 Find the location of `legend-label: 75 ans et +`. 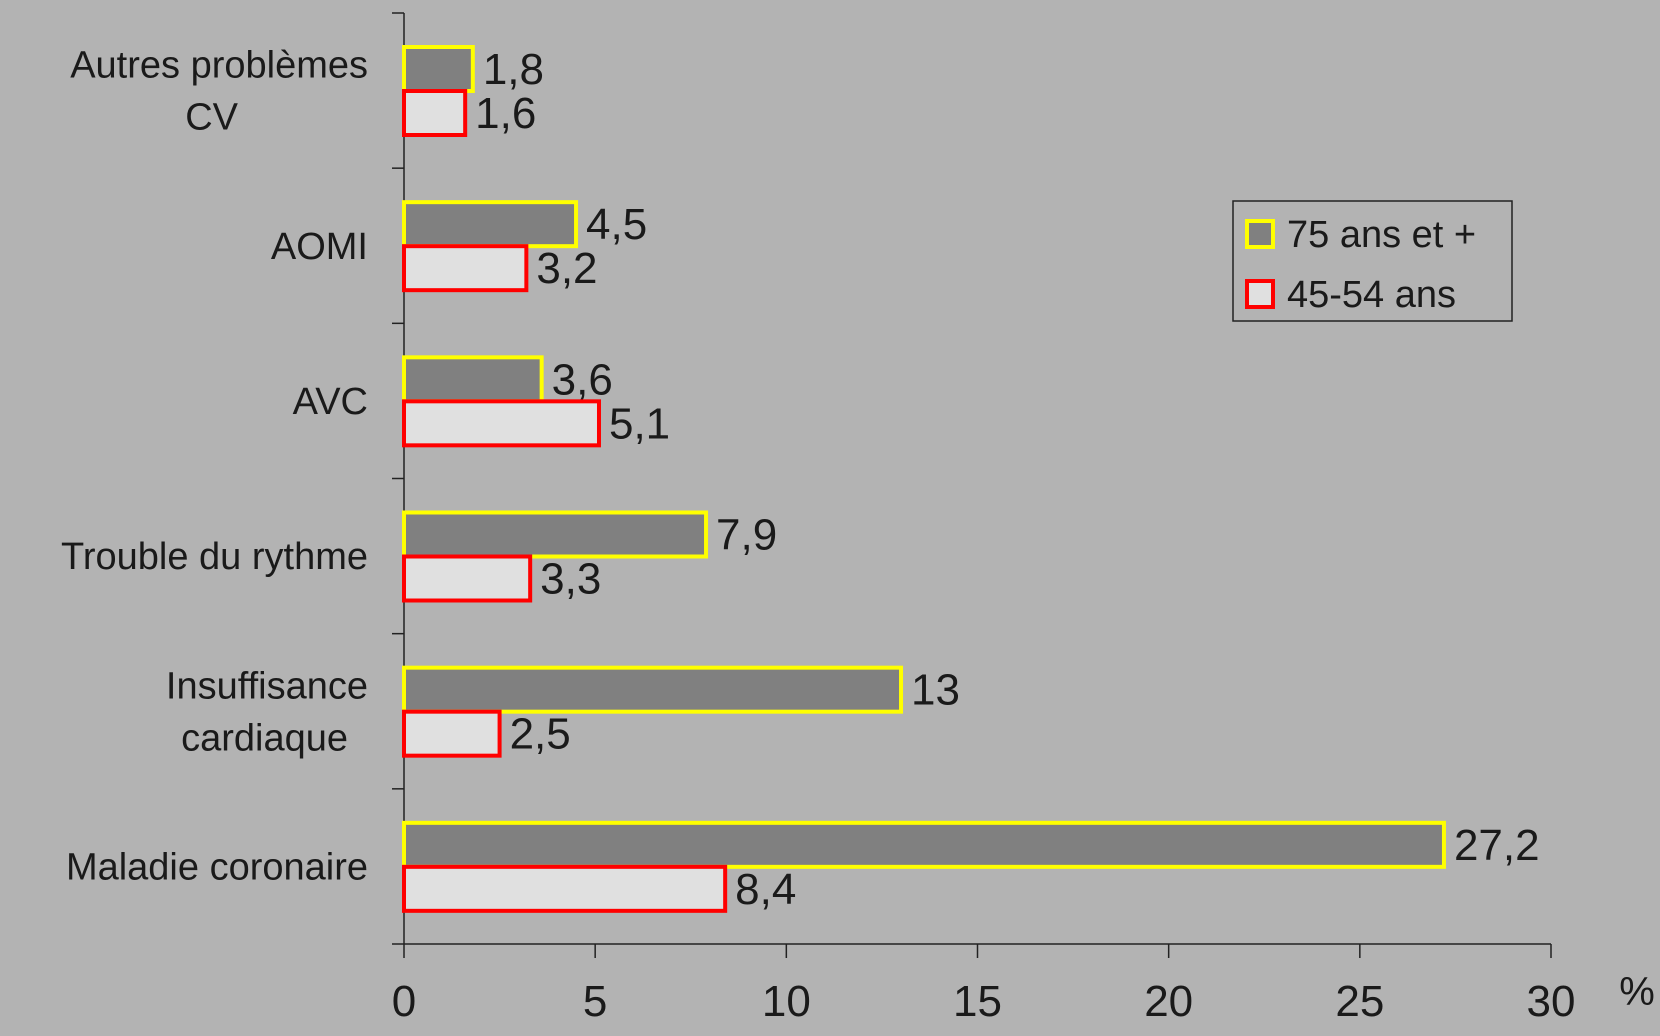

legend-label: 75 ans et + is located at coordinates (1381, 235).